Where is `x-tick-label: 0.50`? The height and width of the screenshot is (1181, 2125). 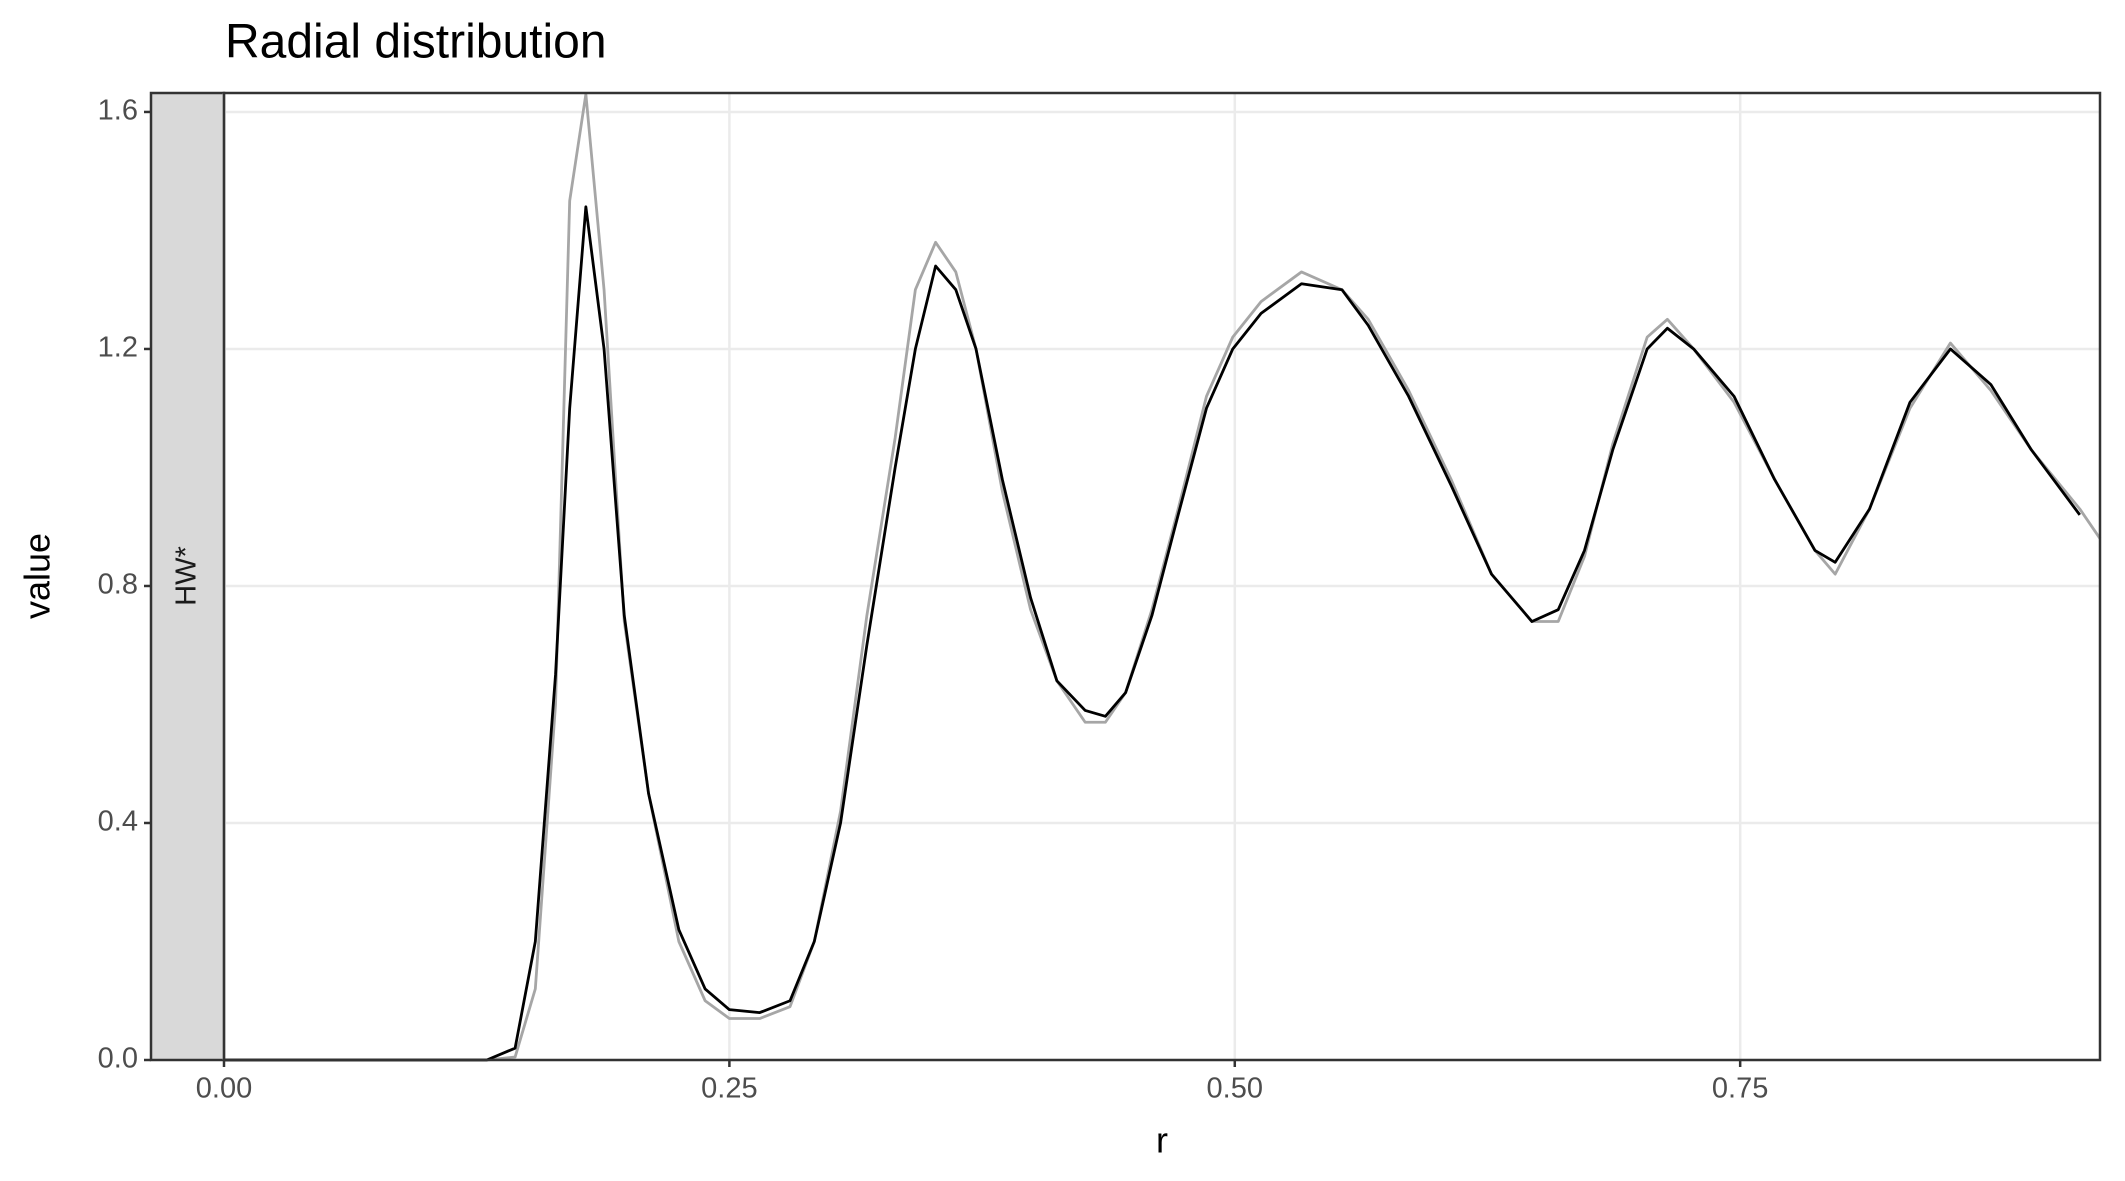
x-tick-label: 0.50 is located at coordinates (1235, 1089).